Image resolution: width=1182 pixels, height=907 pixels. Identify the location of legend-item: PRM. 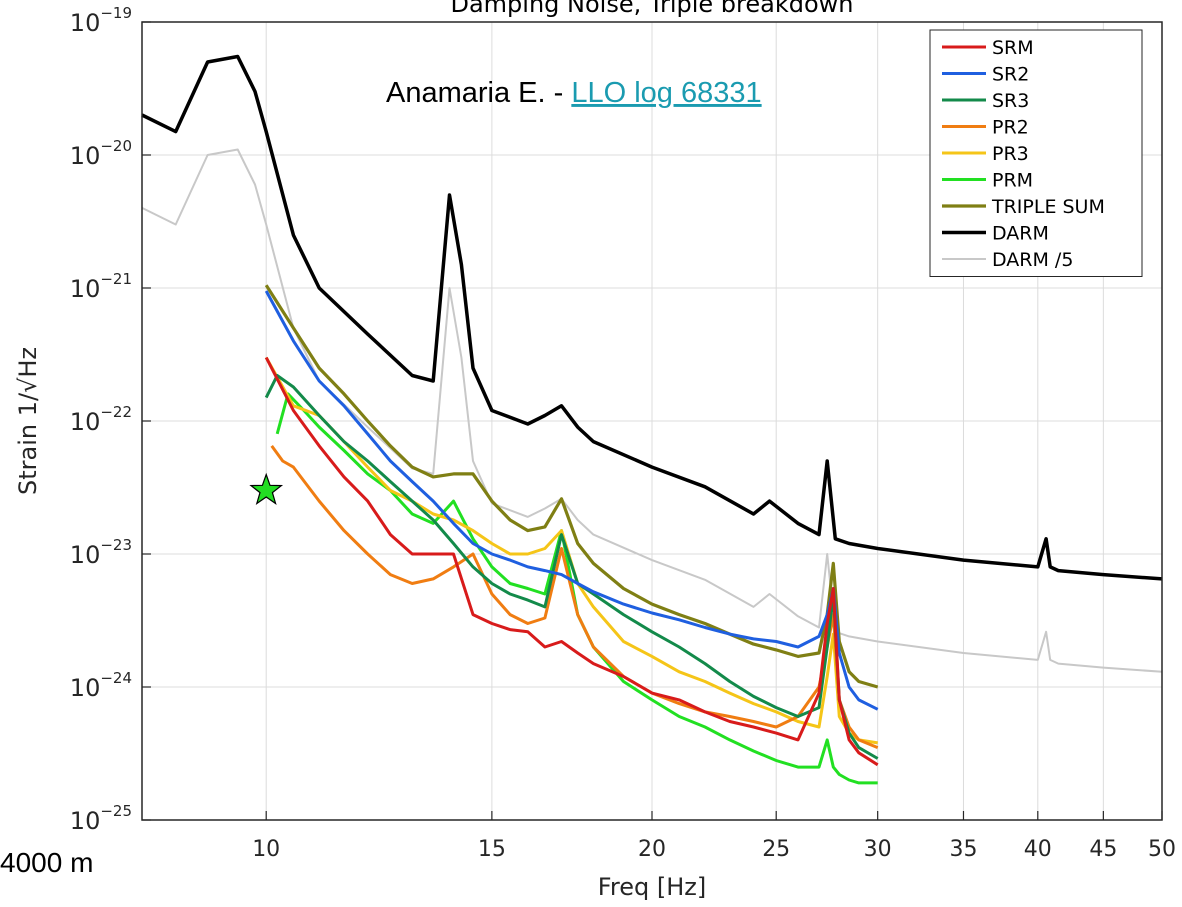
(987, 181).